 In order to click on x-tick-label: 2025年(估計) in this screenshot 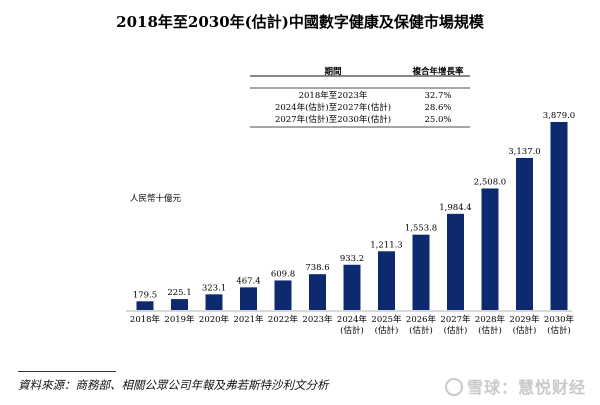, I will do `click(386, 325)`.